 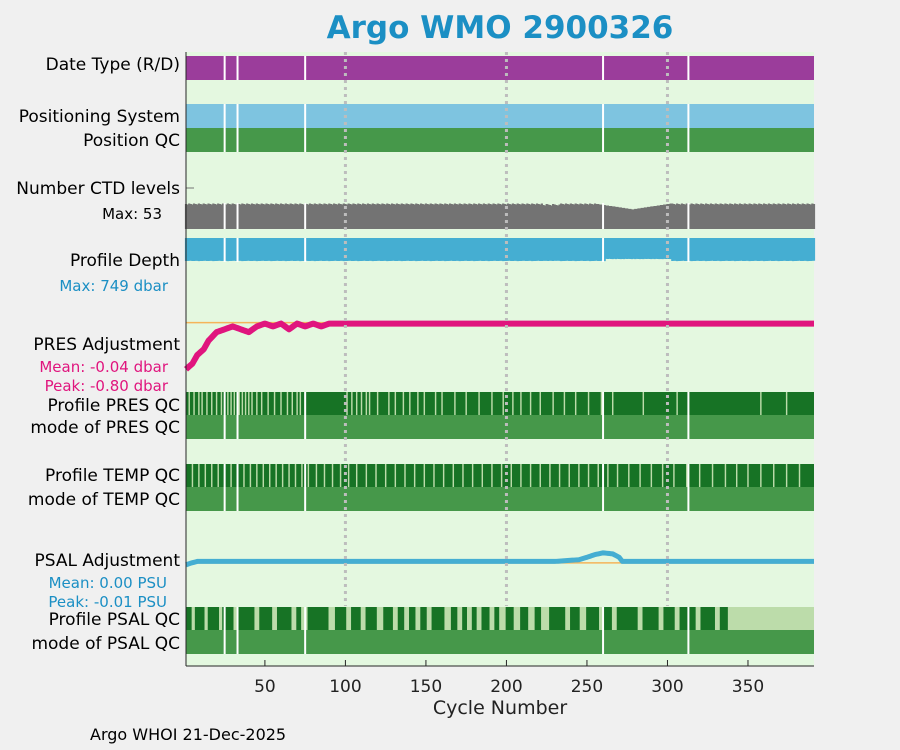 I want to click on mode-psal-qc-band, so click(x=500, y=642).